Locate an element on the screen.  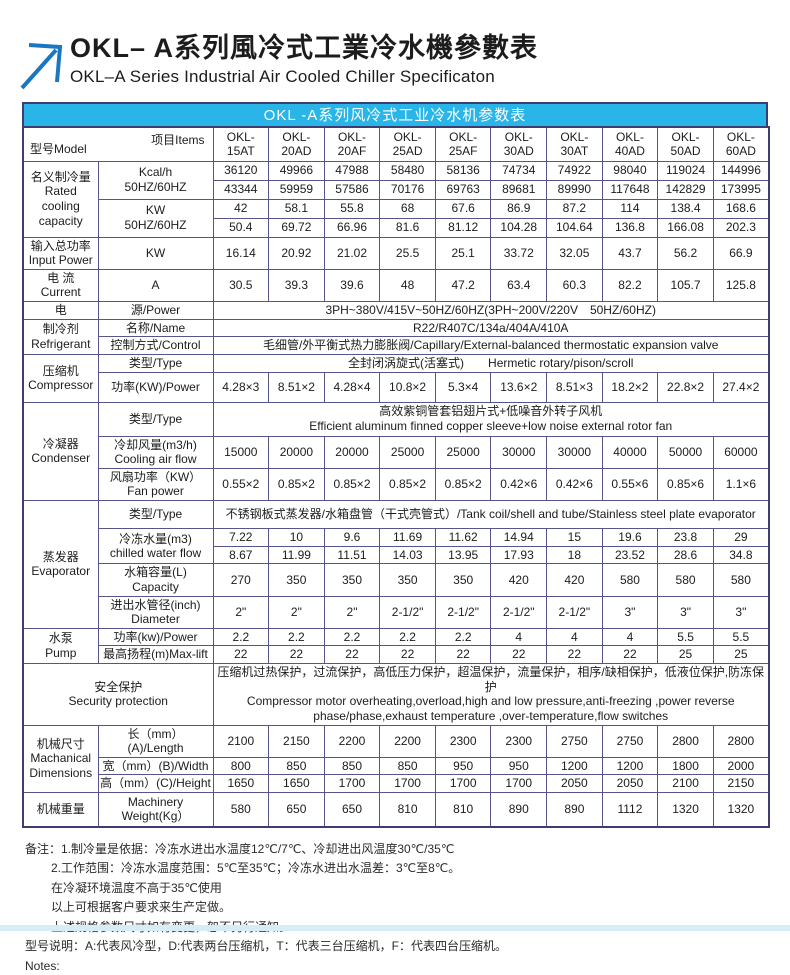
value-cell: 0.42×6 is located at coordinates (519, 484).